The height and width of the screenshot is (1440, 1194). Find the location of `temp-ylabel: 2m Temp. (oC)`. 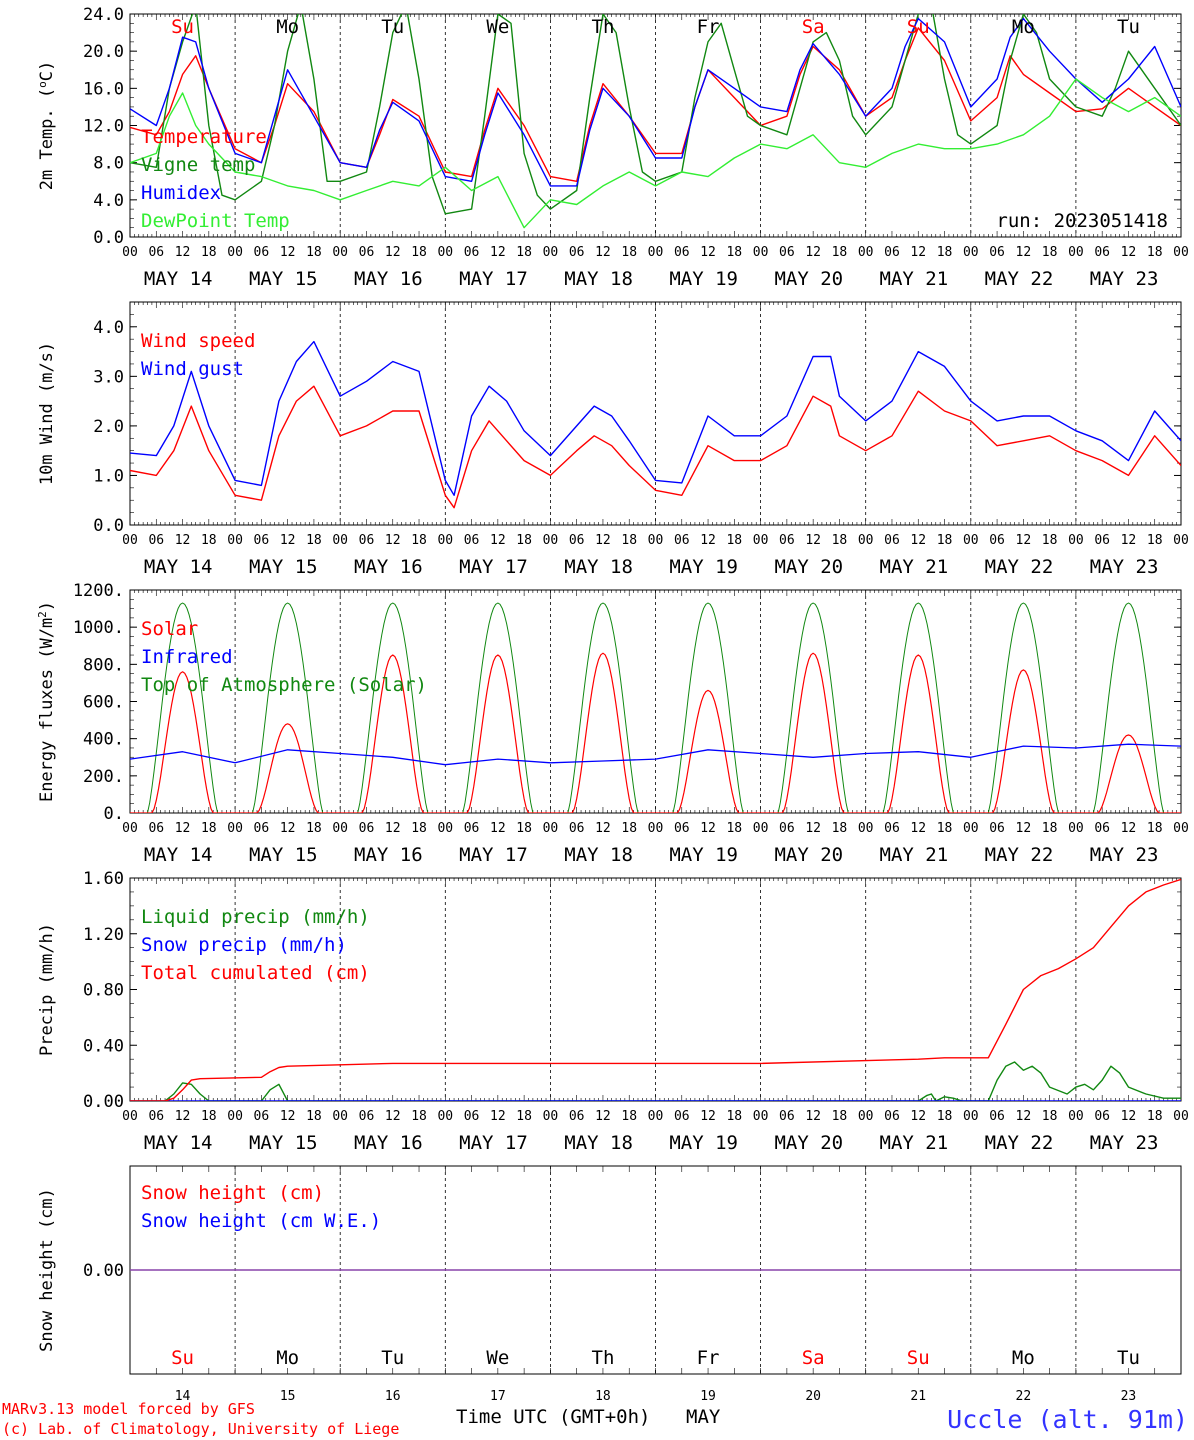

temp-ylabel: 2m Temp. (oC) is located at coordinates (46, 125).